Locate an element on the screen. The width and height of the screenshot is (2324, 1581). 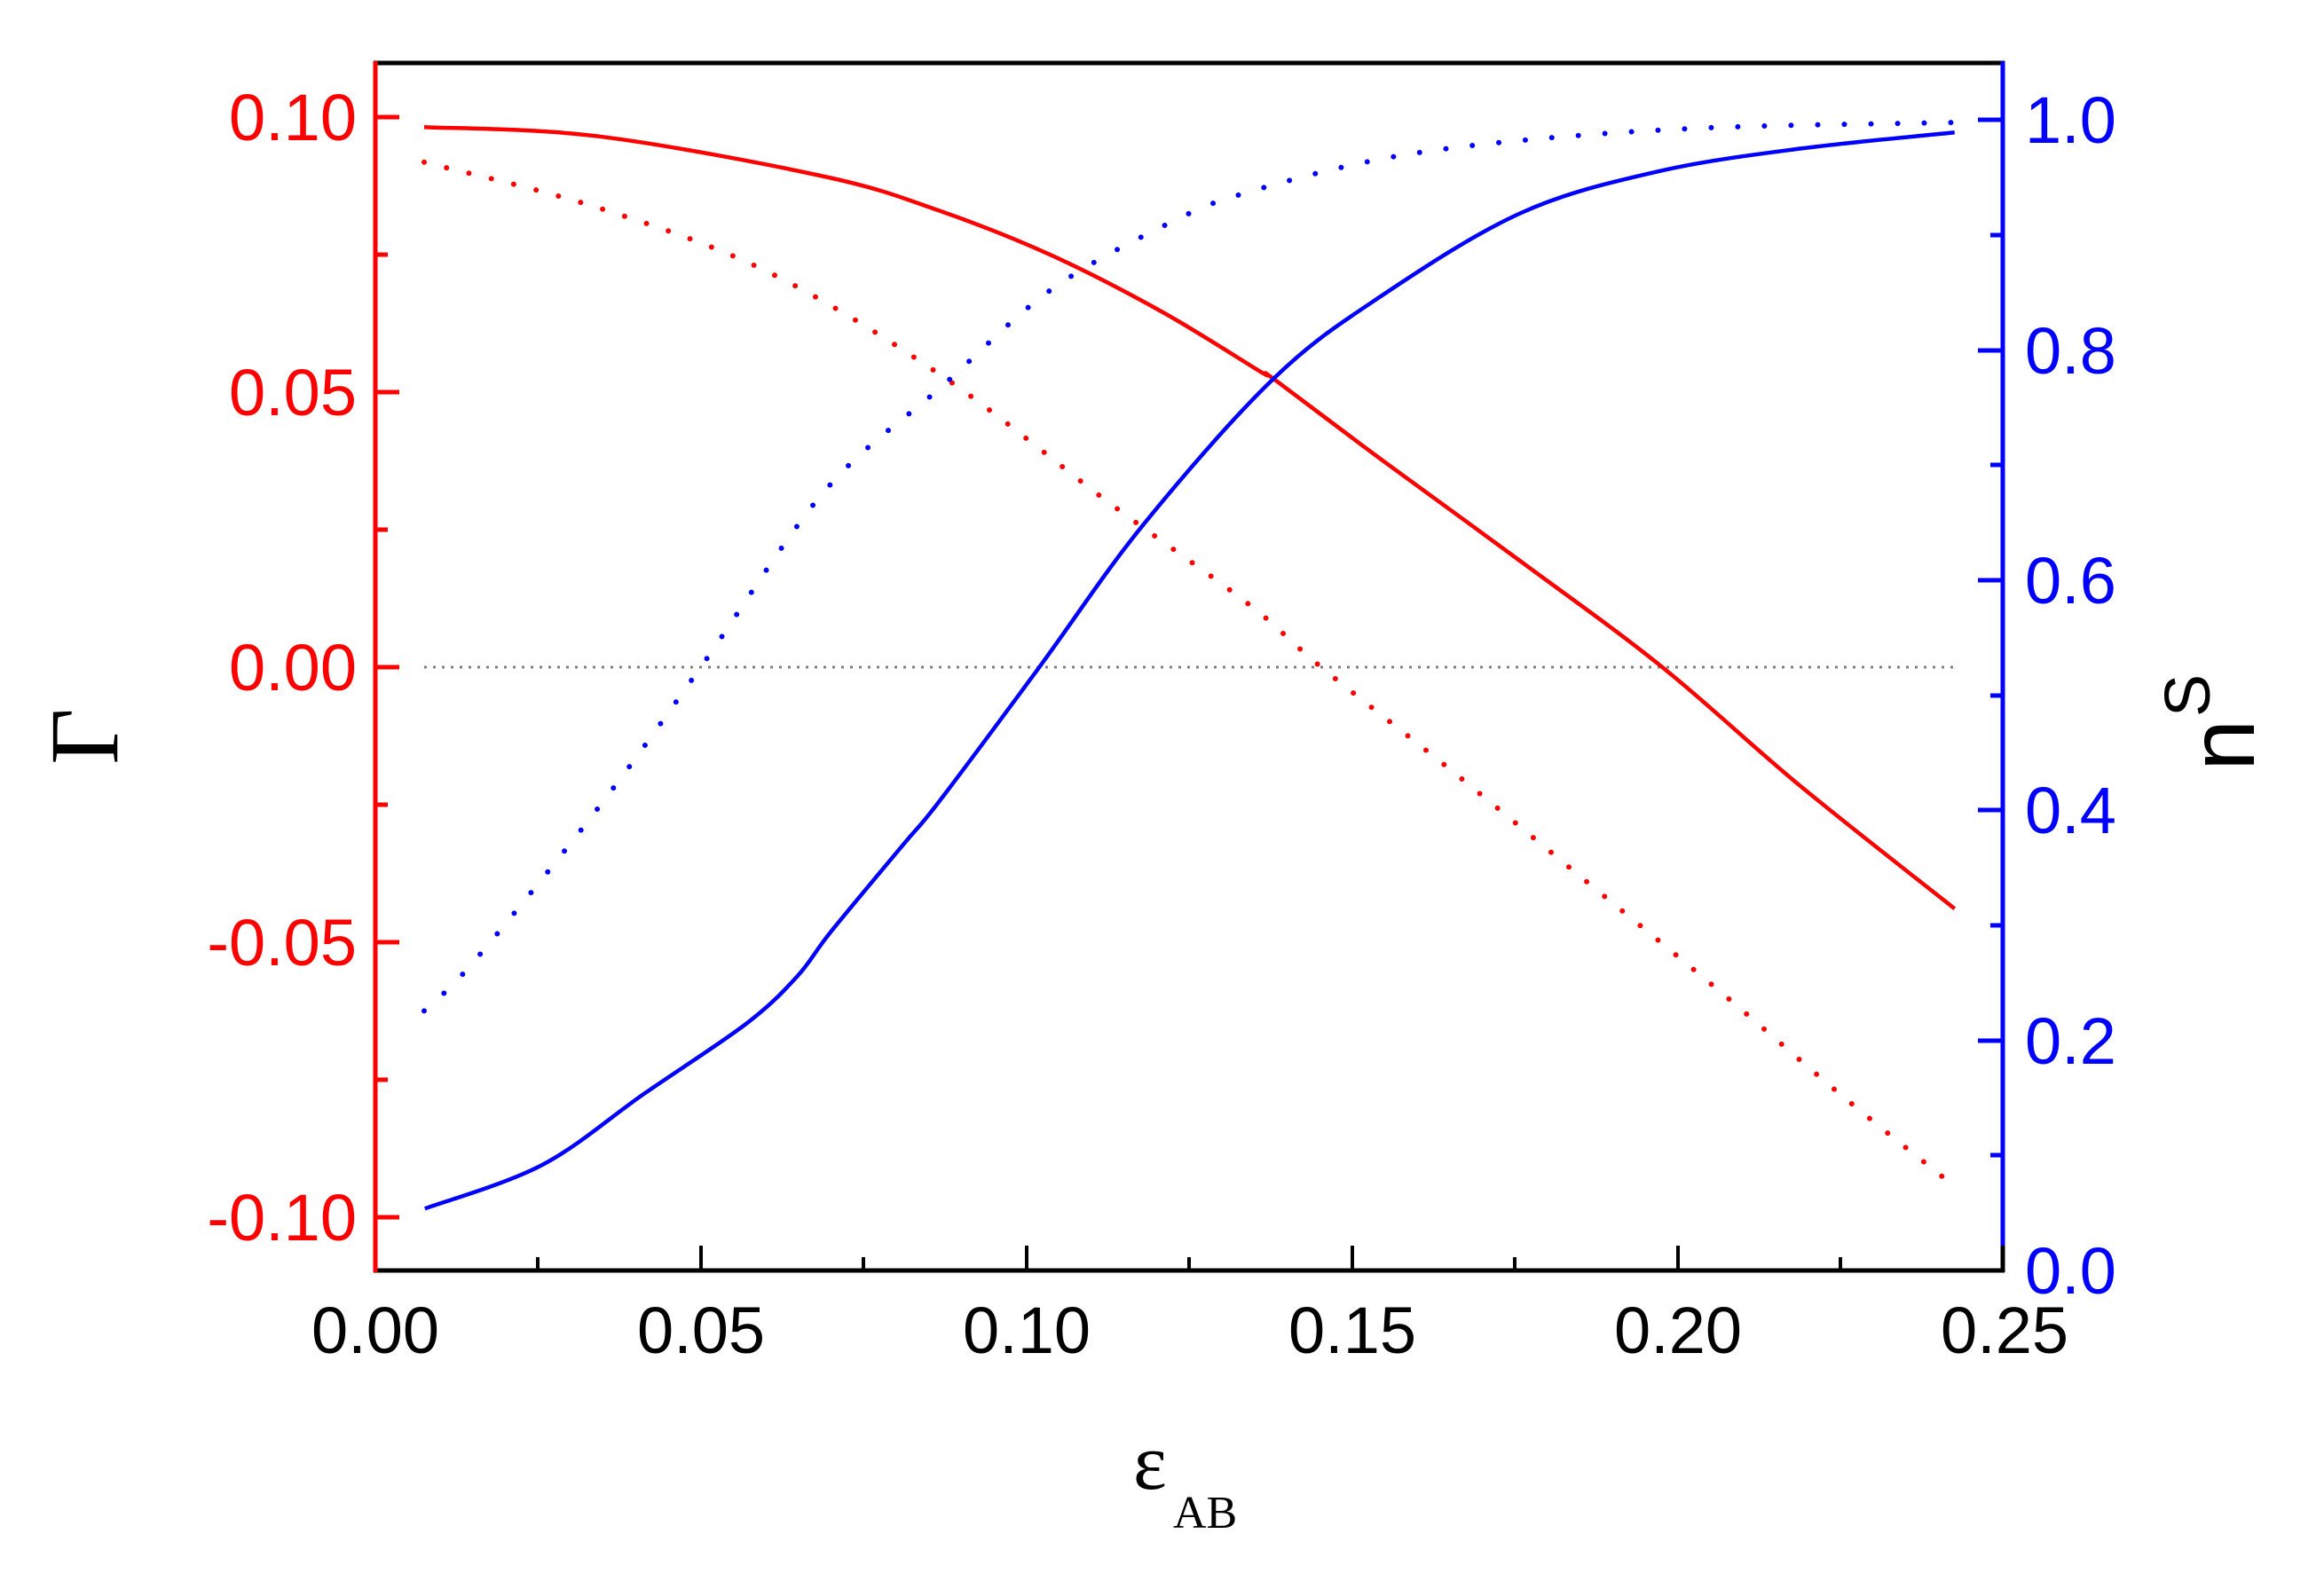
right-tick-labels: 1.0 0.8 0.6 0.4 0.2 0.0 is located at coordinates (2070, 696).